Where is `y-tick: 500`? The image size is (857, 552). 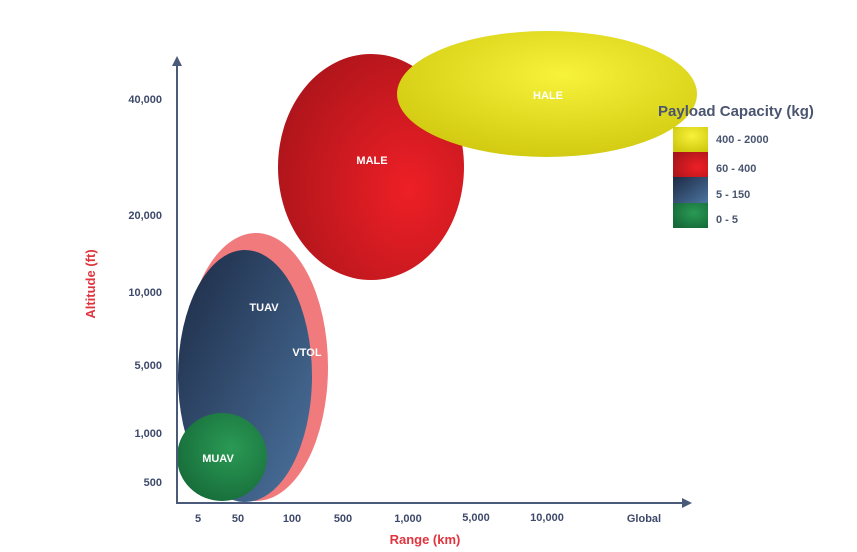
y-tick: 500 is located at coordinates (153, 483).